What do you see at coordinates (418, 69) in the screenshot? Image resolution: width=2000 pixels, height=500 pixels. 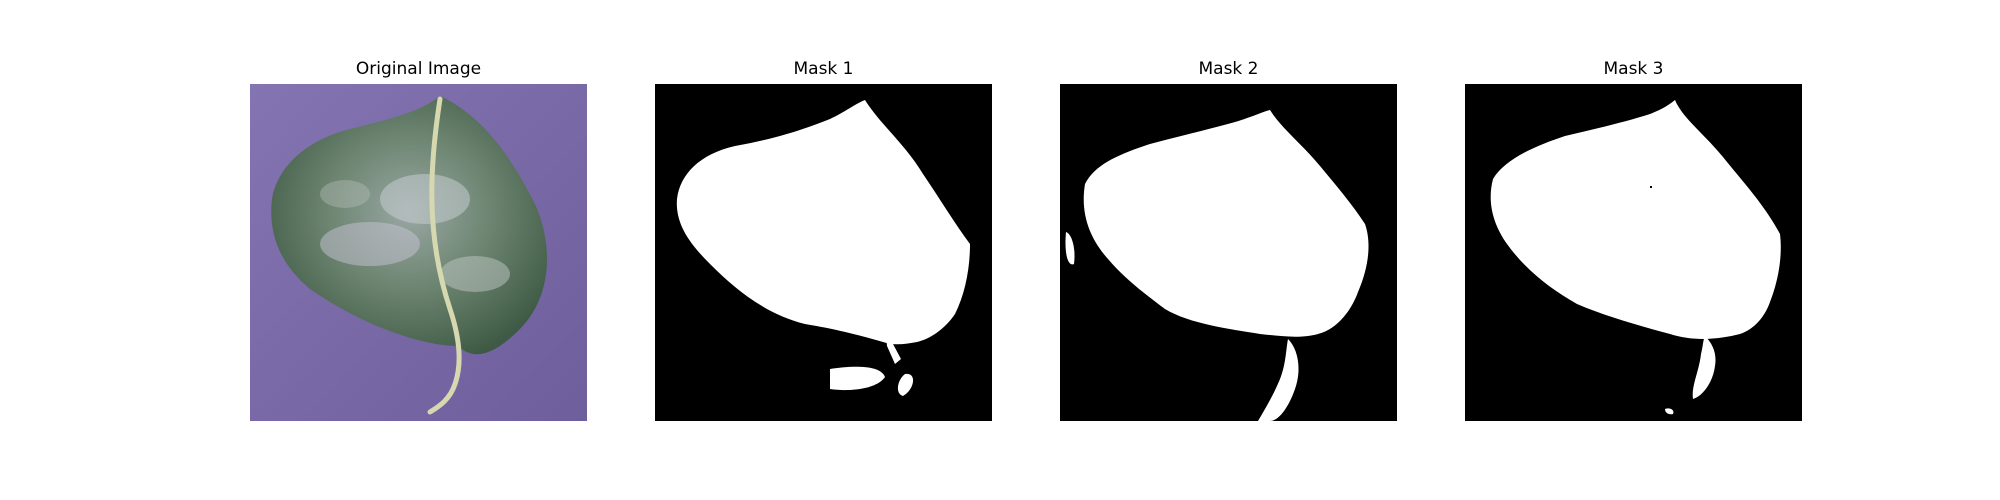 I see `panel-title: Original Image` at bounding box center [418, 69].